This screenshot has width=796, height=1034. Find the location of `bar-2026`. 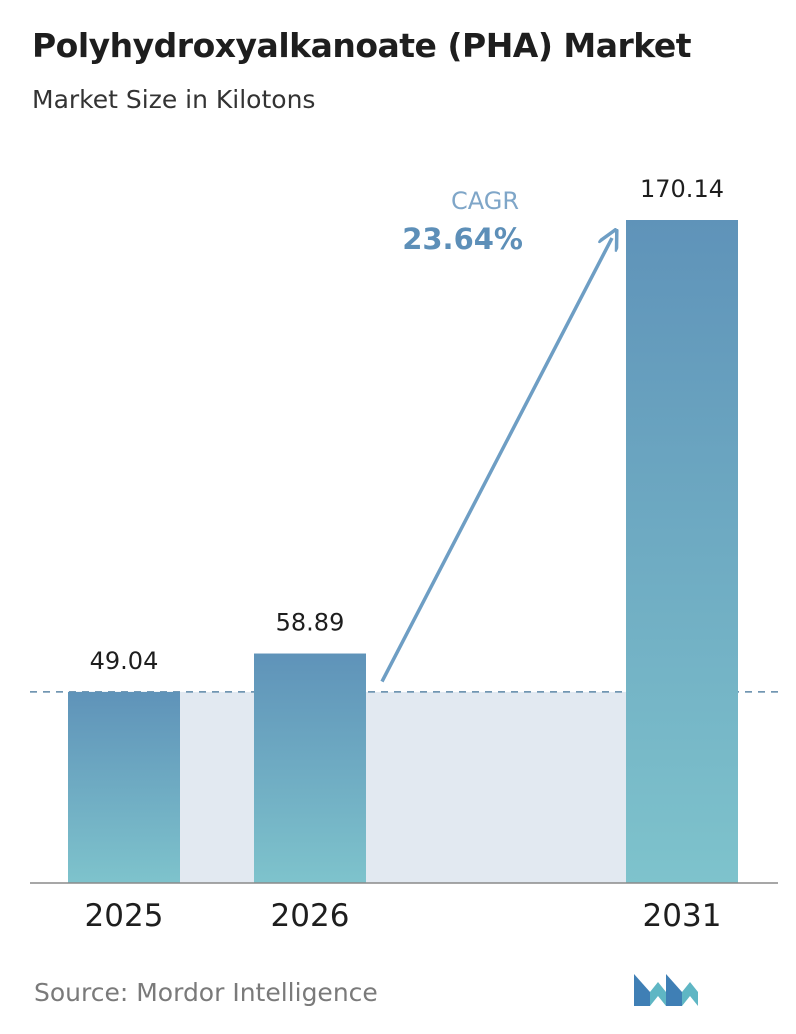

bar-2026 is located at coordinates (310, 768).